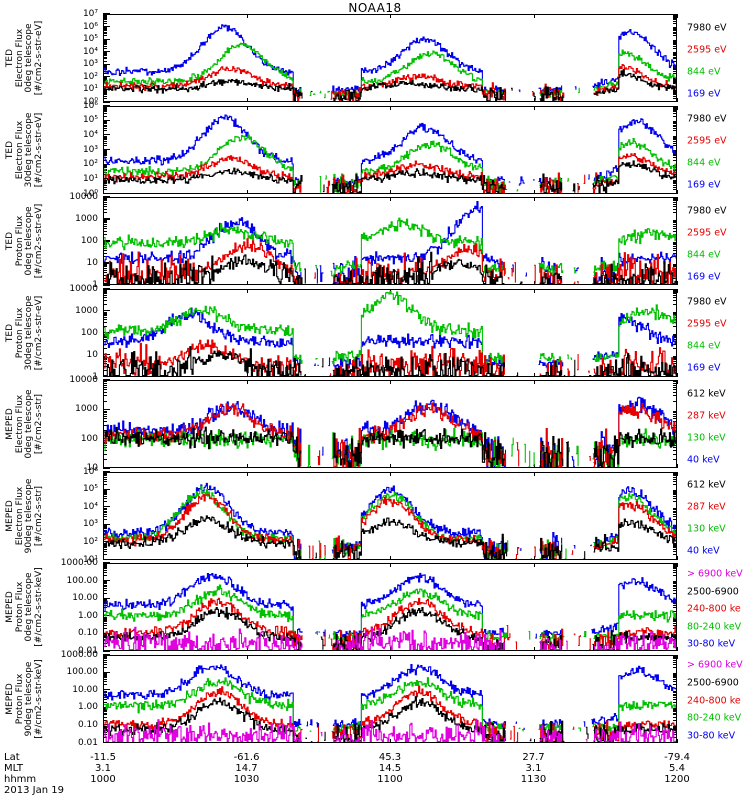 Image resolution: width=750 pixels, height=800 pixels. I want to click on y-tick-label: 10⁵, so click(90, 489).